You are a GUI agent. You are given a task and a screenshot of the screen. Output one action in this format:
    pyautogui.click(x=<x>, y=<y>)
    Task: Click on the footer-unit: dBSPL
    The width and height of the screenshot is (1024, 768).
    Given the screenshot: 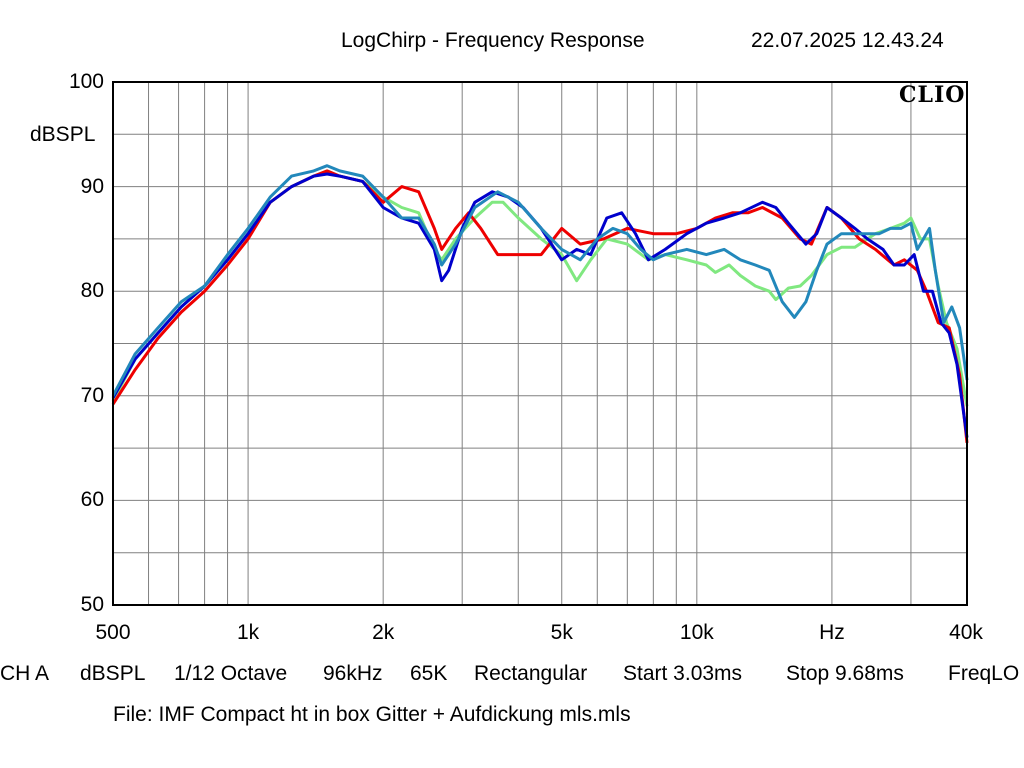 What is the action you would take?
    pyautogui.click(x=113, y=673)
    